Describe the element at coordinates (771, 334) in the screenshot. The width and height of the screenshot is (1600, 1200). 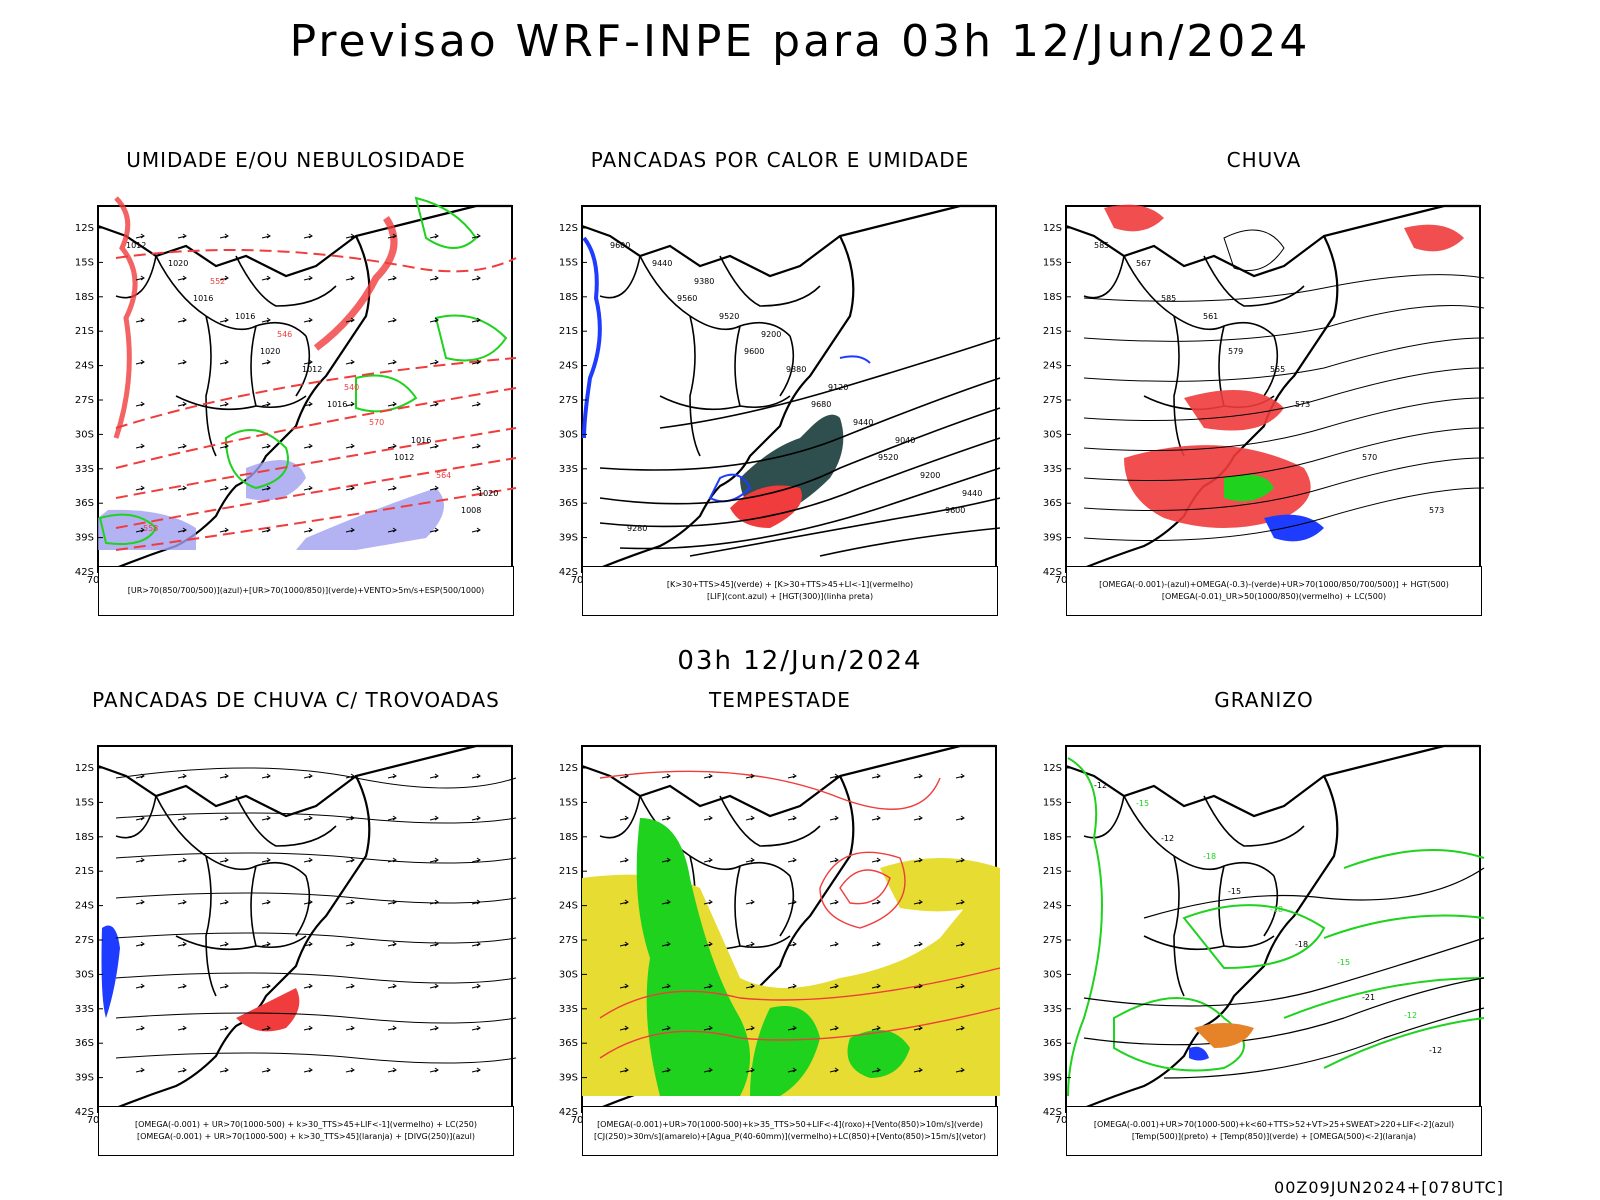
I see `contour-label: 9200` at that location.